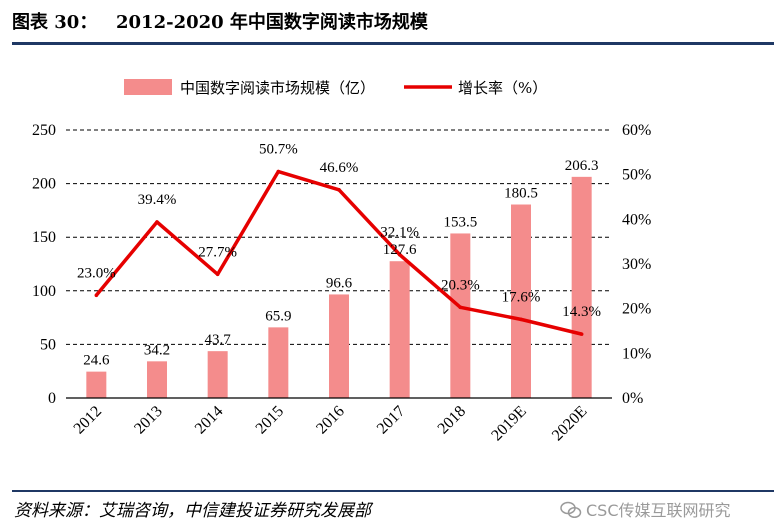  Describe the element at coordinates (582, 166) in the screenshot. I see `bar-value-label: 206.3` at that location.